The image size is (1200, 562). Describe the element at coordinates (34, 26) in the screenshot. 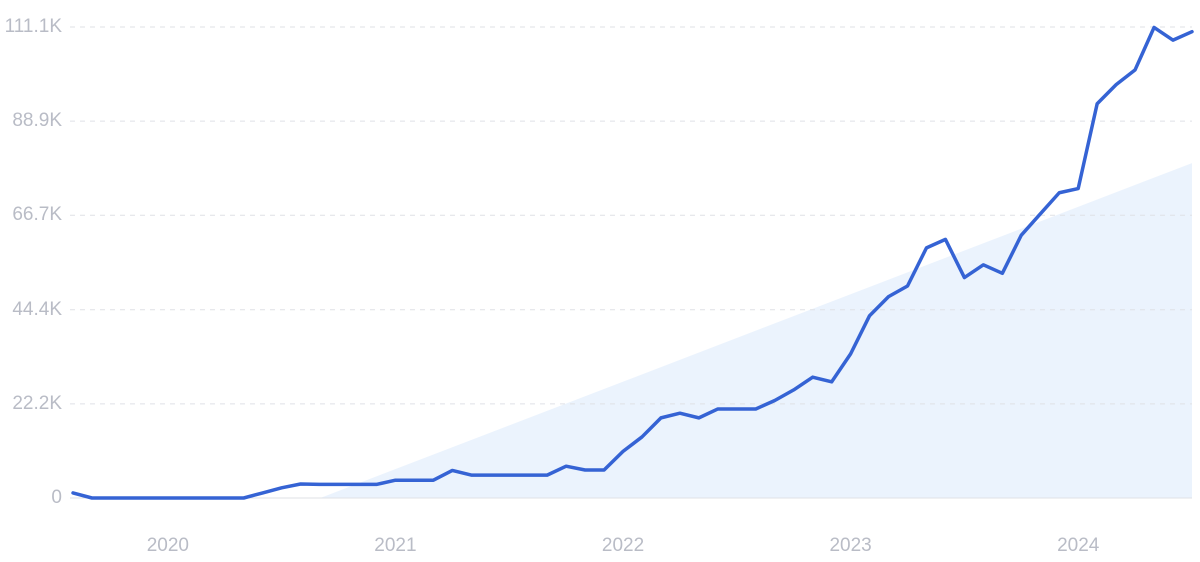

I see `y-tick-label: 111.1K` at that location.